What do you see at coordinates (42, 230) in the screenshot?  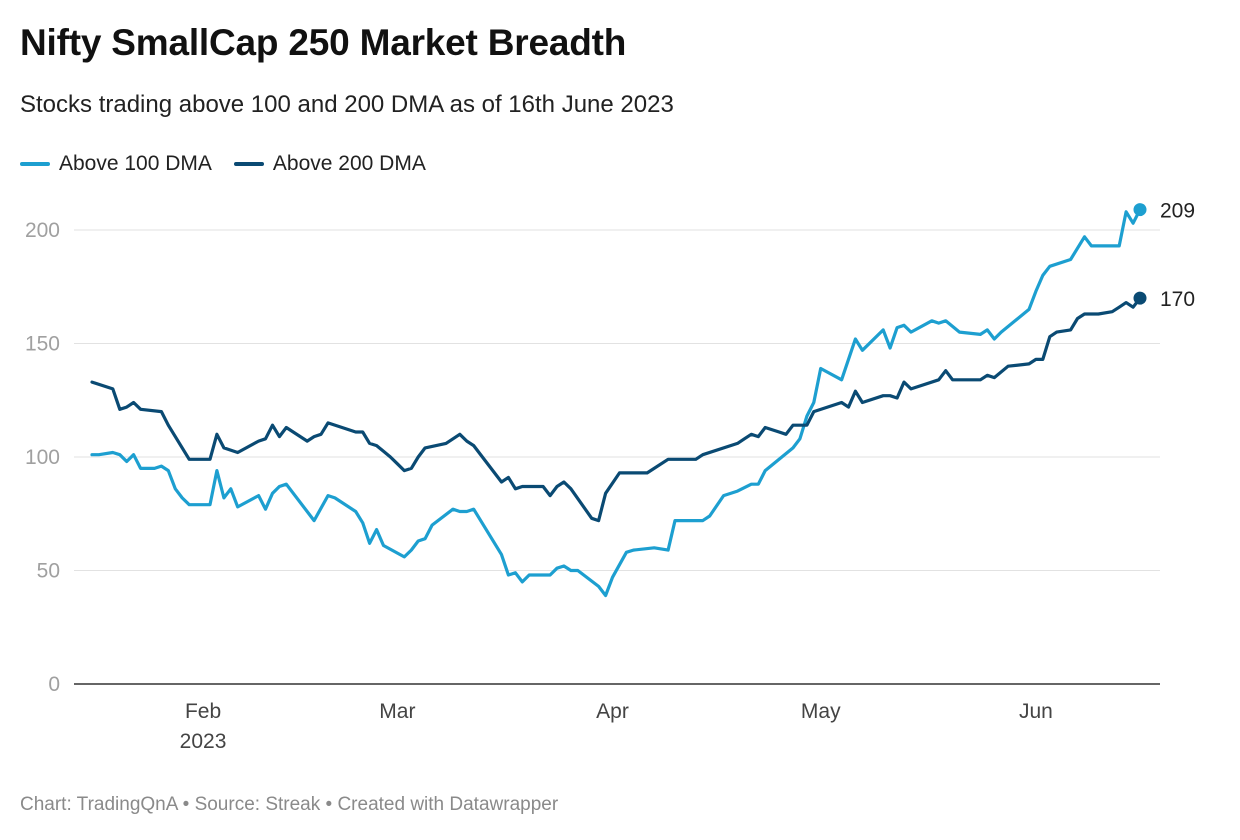 I see `y-tick-label-200: 200` at bounding box center [42, 230].